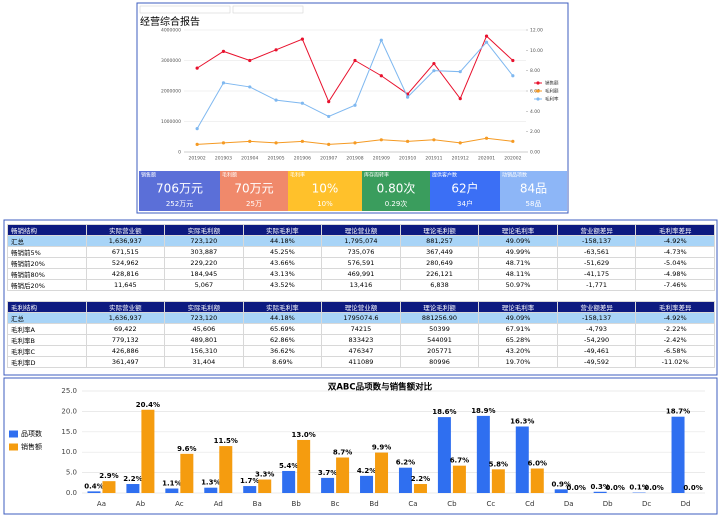 Image resolution: width=721 pixels, height=516 pixels. What do you see at coordinates (254, 204) in the screenshot?
I see `kpi-sub: 25万` at bounding box center [254, 204].